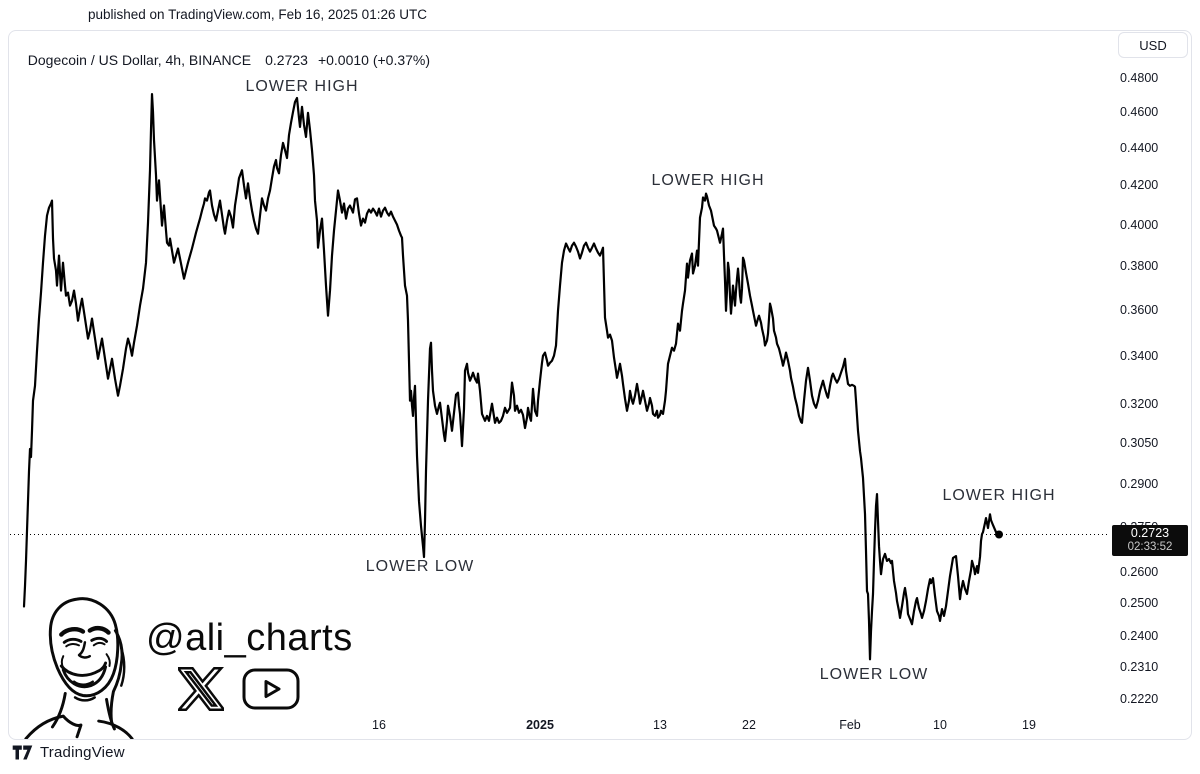 This screenshot has height=774, width=1200. What do you see at coordinates (1139, 148) in the screenshot?
I see `price-tick-label: 0.4400` at bounding box center [1139, 148].